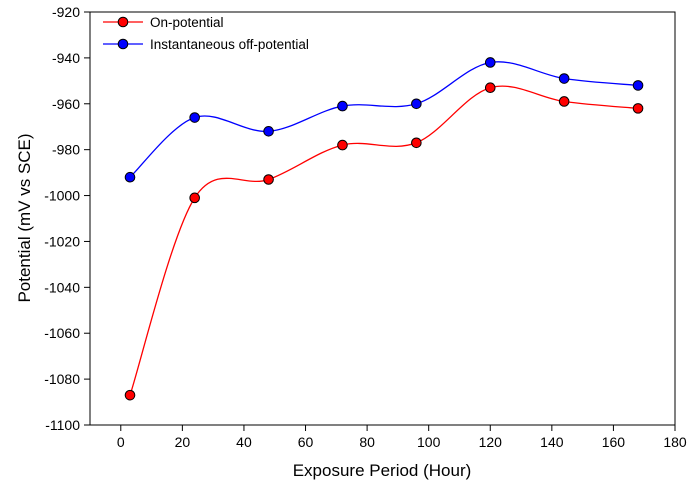  What do you see at coordinates (382, 470) in the screenshot?
I see `x-axis-title: Exposure Period (Hour)` at bounding box center [382, 470].